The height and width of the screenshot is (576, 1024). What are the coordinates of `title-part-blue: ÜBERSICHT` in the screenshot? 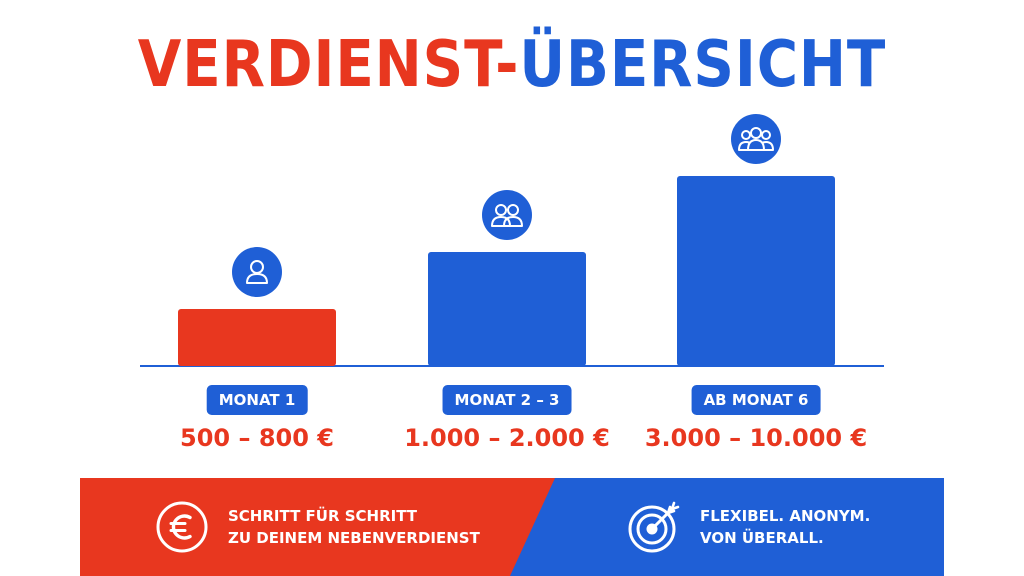 It's located at (703, 65).